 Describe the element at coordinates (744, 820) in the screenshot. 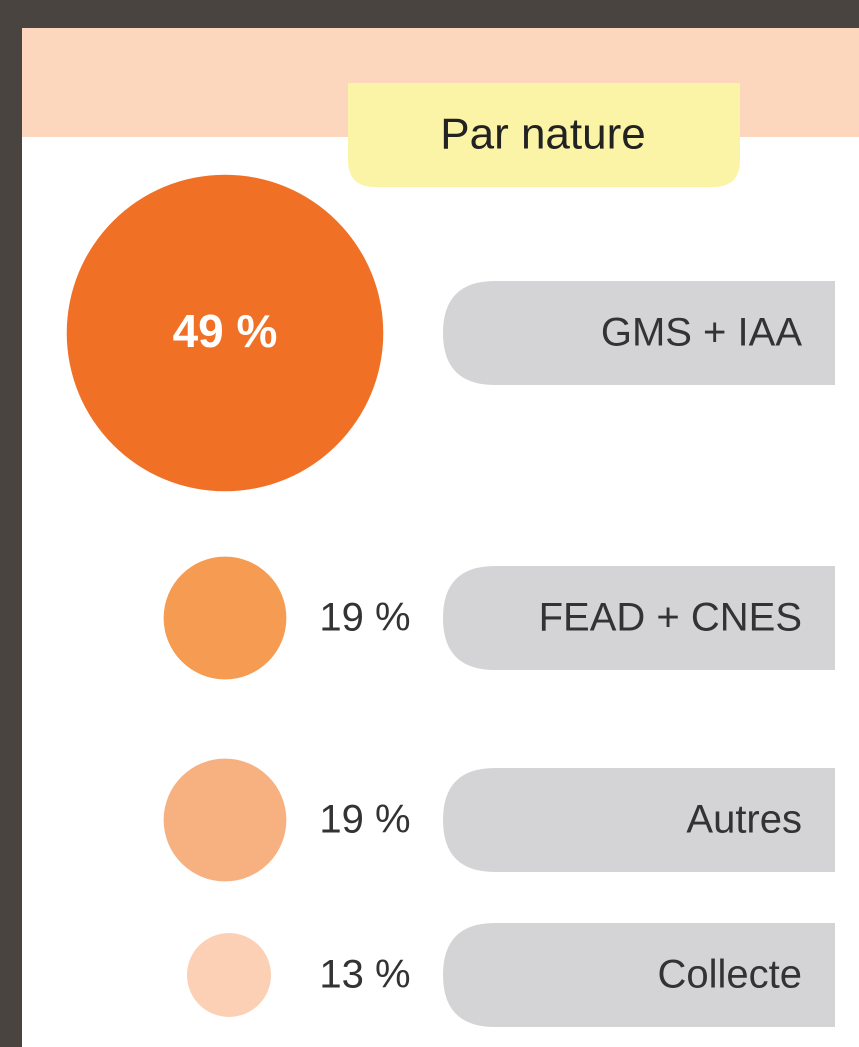

I see `category-label: Autres` at that location.